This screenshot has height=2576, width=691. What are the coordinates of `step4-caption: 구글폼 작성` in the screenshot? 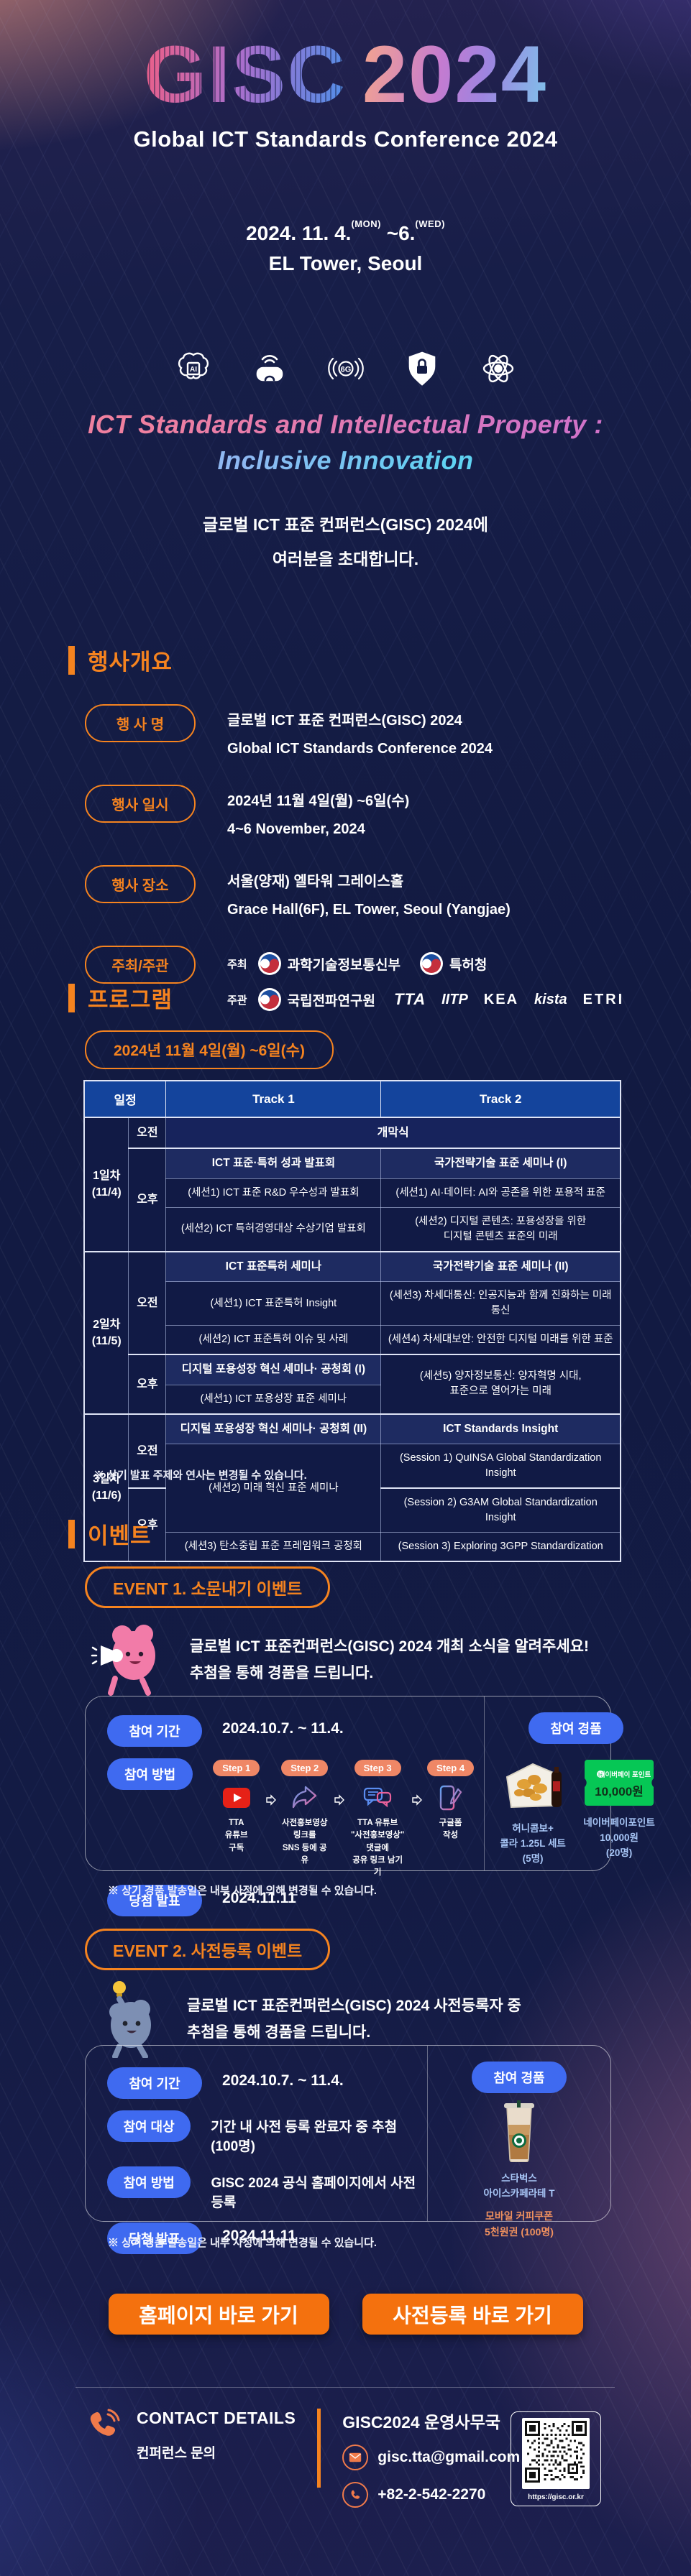 It's located at (450, 1829).